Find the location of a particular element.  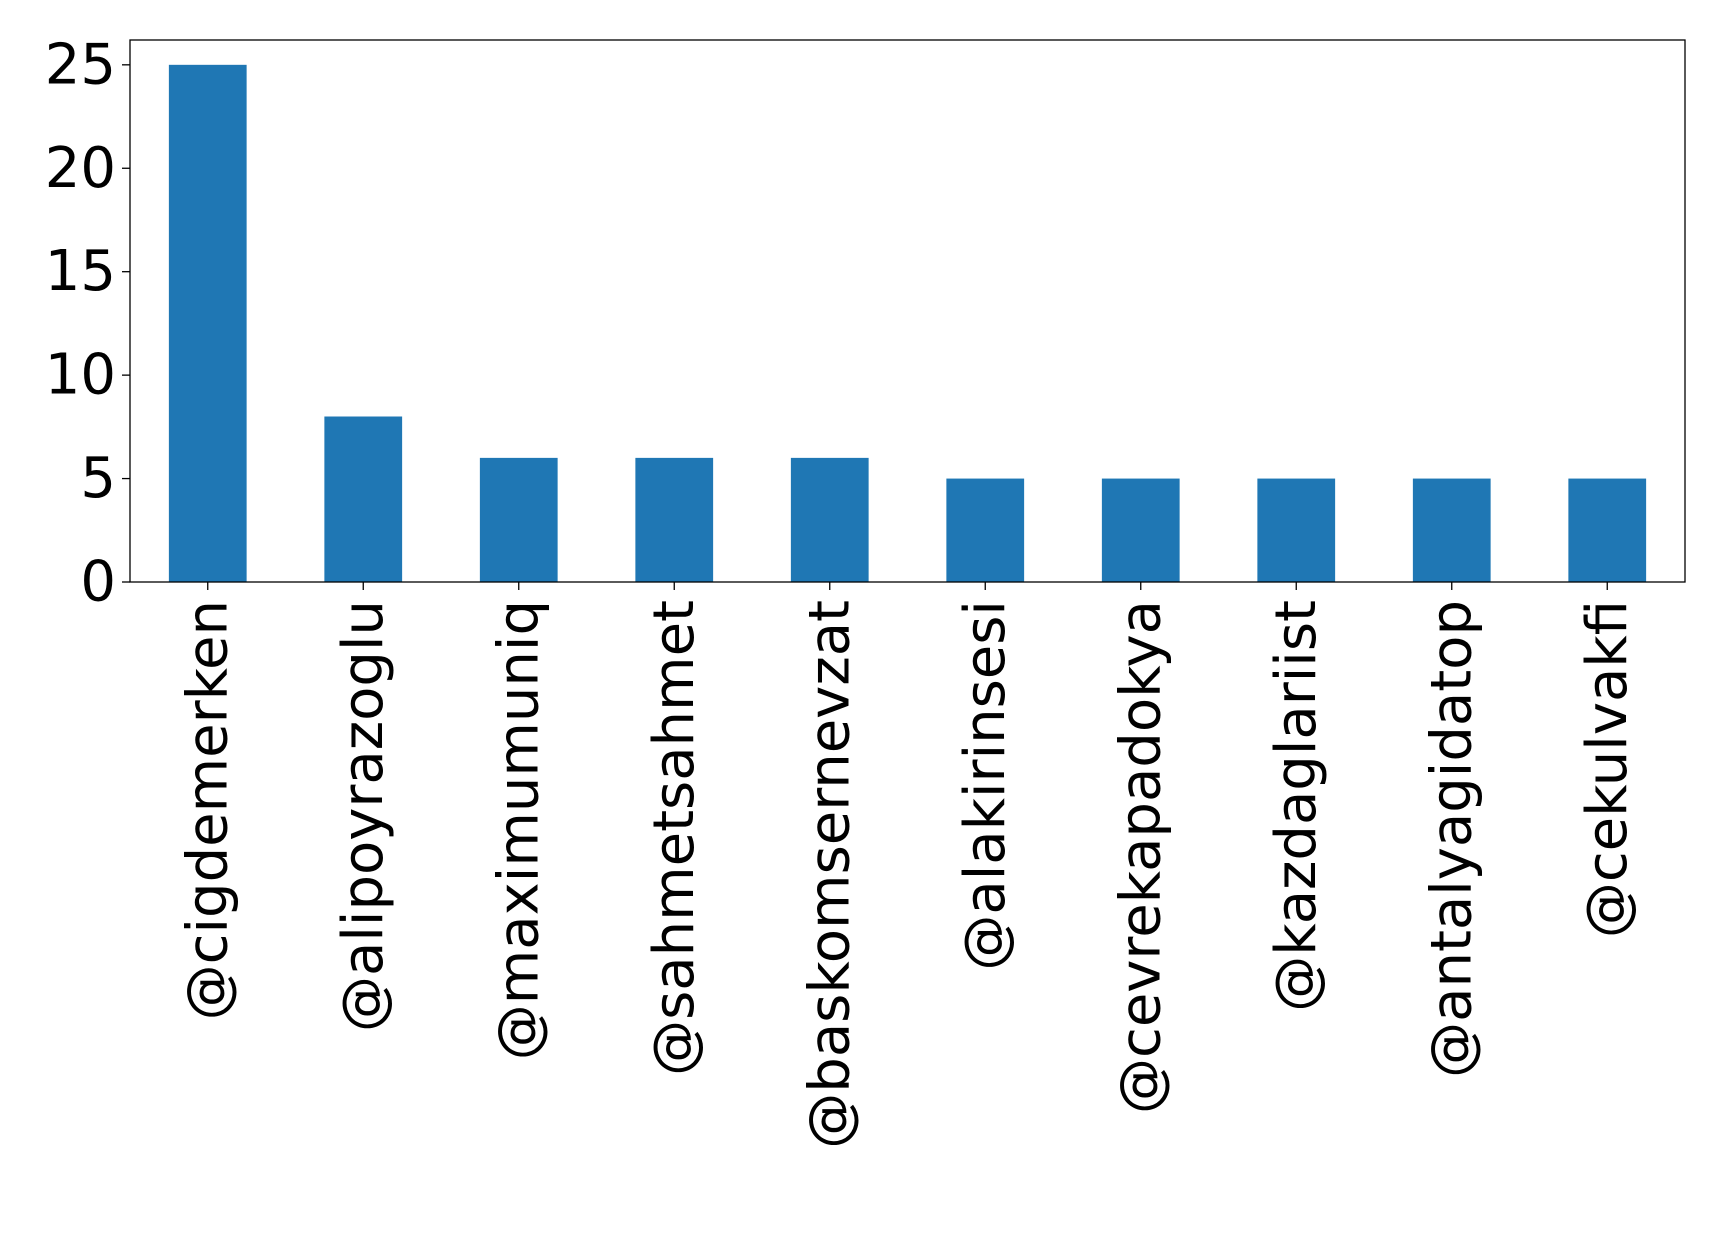

x-tick-label: @cekulvakfi is located at coordinates (1607, 769).